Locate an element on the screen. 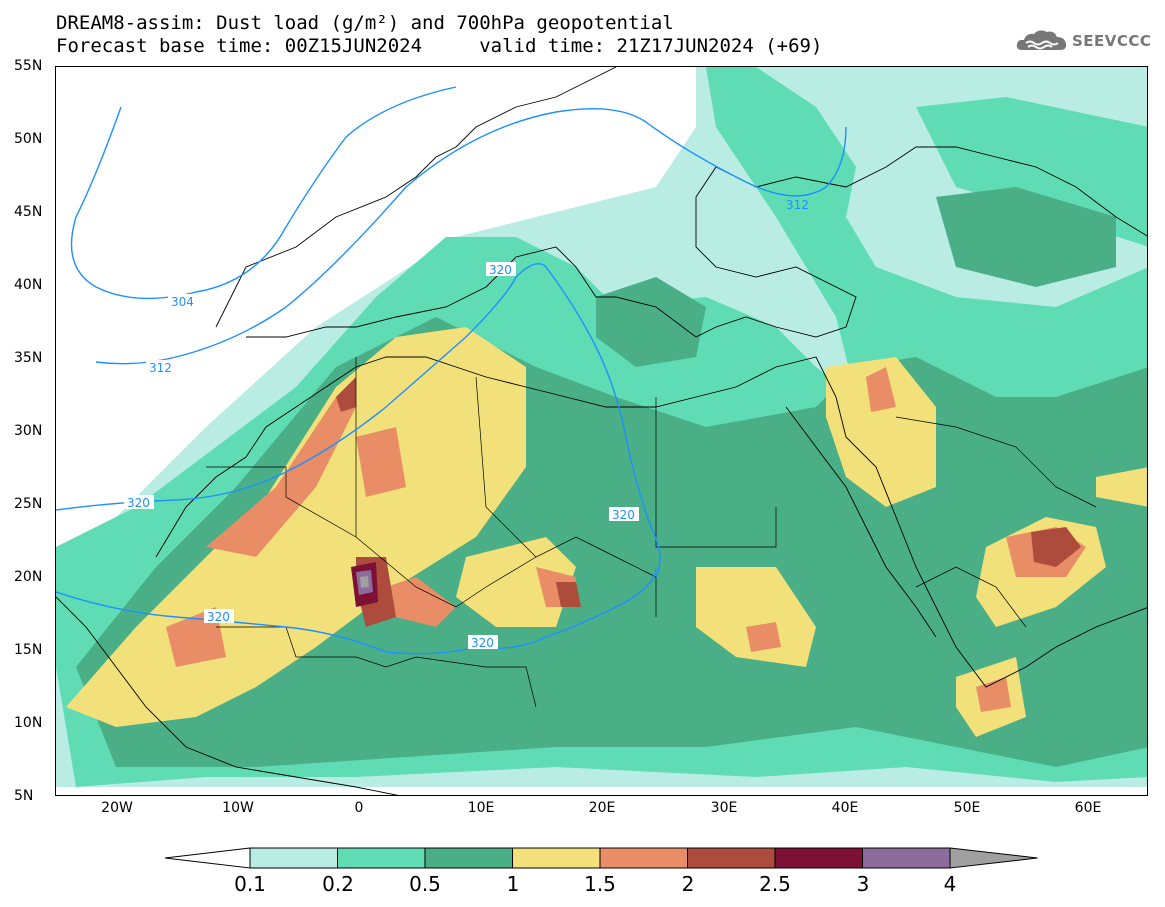 The height and width of the screenshot is (907, 1165). lon-label: 60E is located at coordinates (1088, 808).